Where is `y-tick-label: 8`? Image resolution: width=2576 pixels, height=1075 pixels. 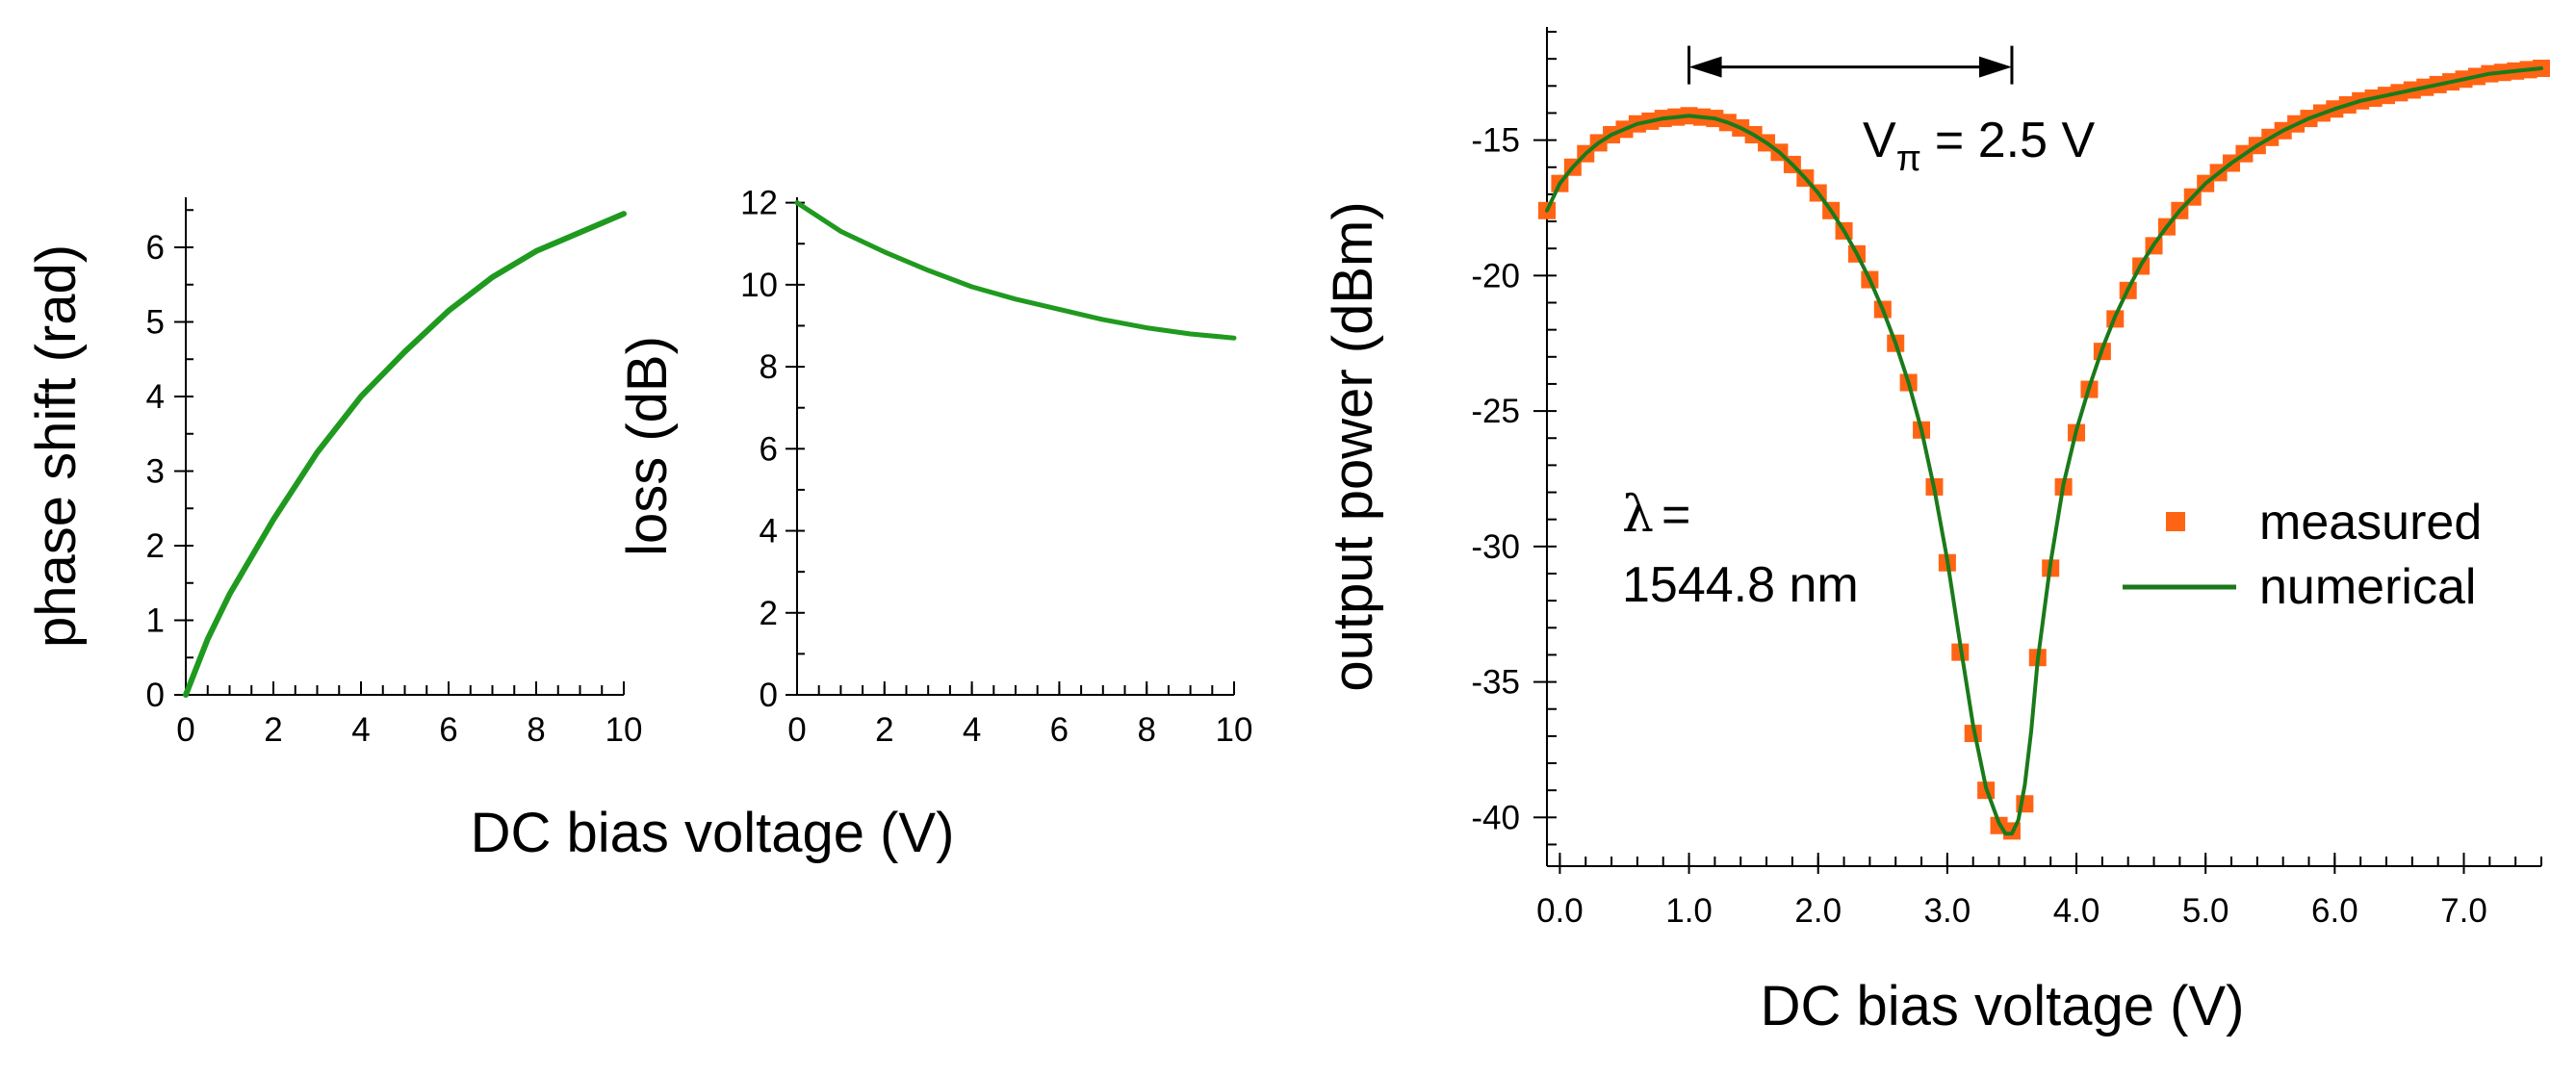
y-tick-label: 8 is located at coordinates (769, 367).